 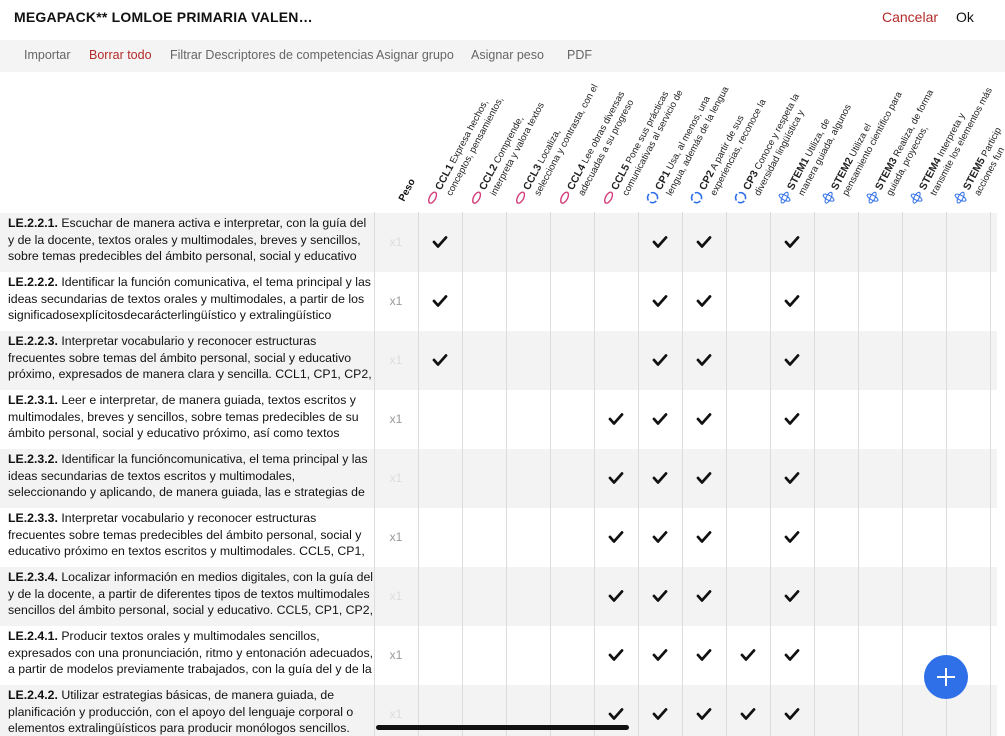 I want to click on toolbar-button: Filtrar Descriptores de competencias, so click(x=272, y=55).